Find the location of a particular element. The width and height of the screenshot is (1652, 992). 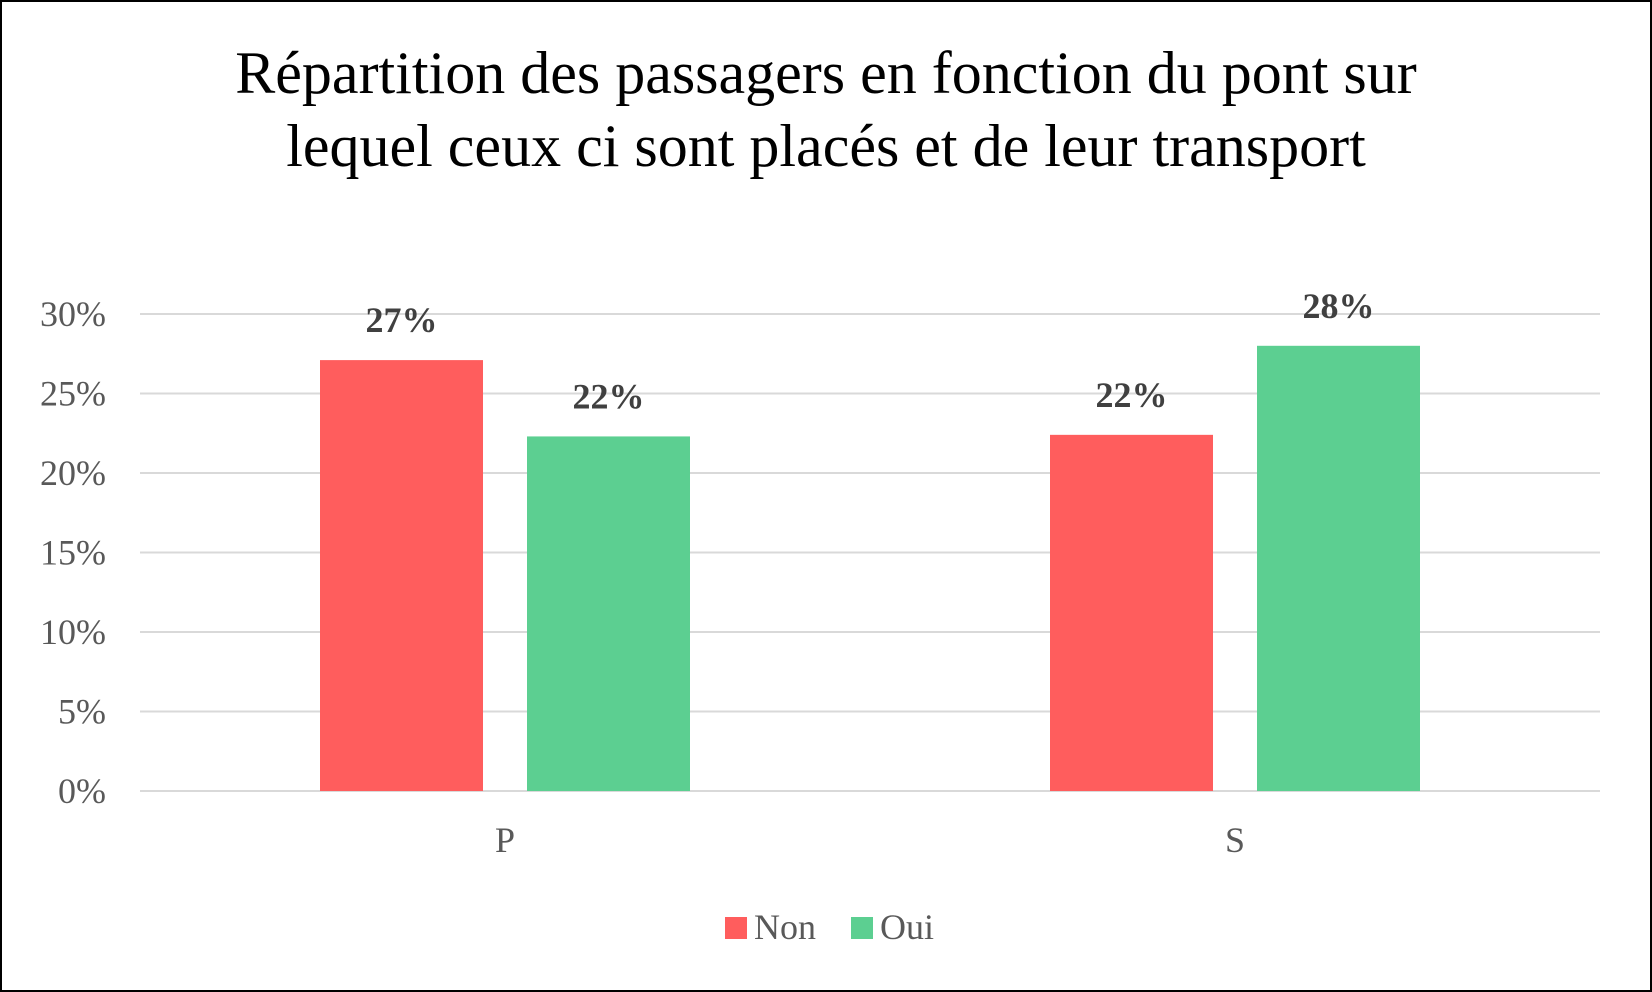

y-tick-label: 30% is located at coordinates (73, 314).